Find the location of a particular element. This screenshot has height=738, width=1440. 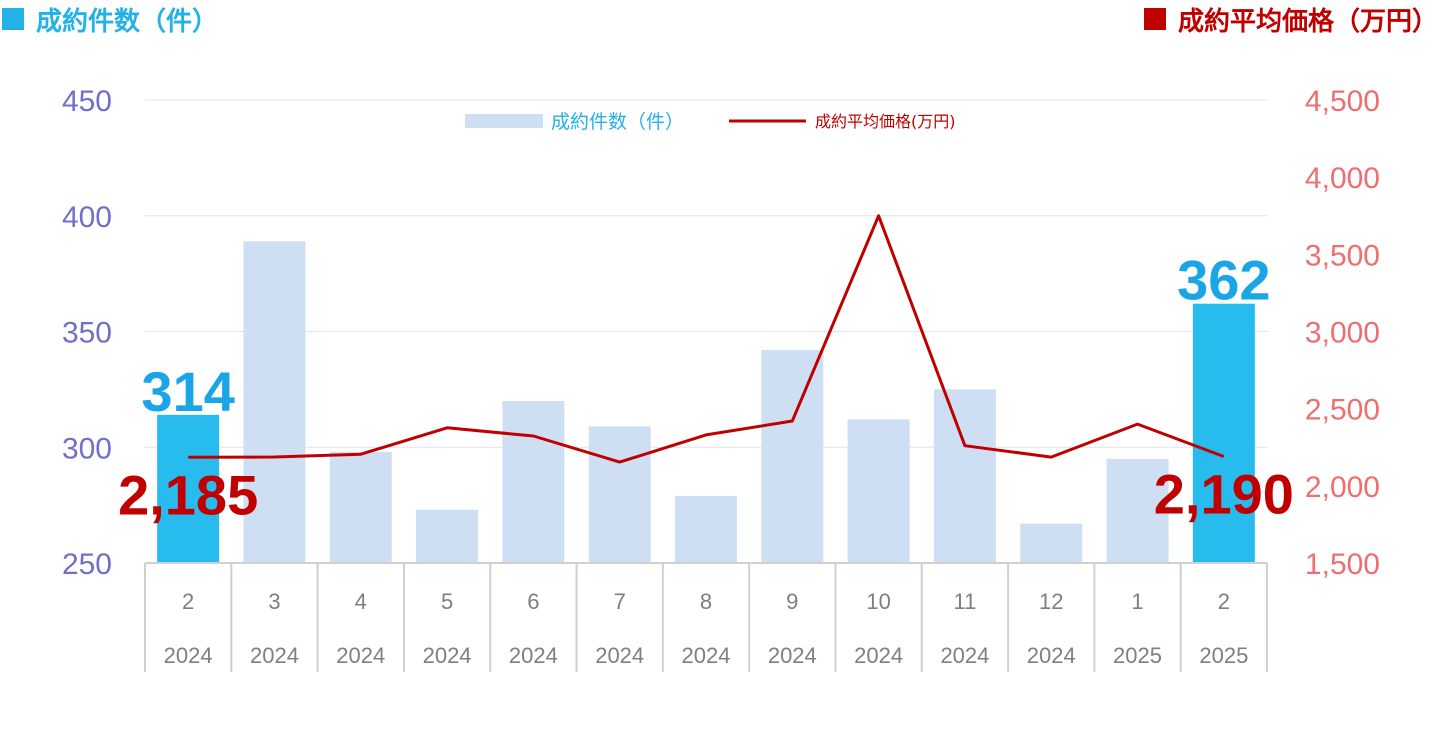

x-tick-month: 4 is located at coordinates (361, 601).